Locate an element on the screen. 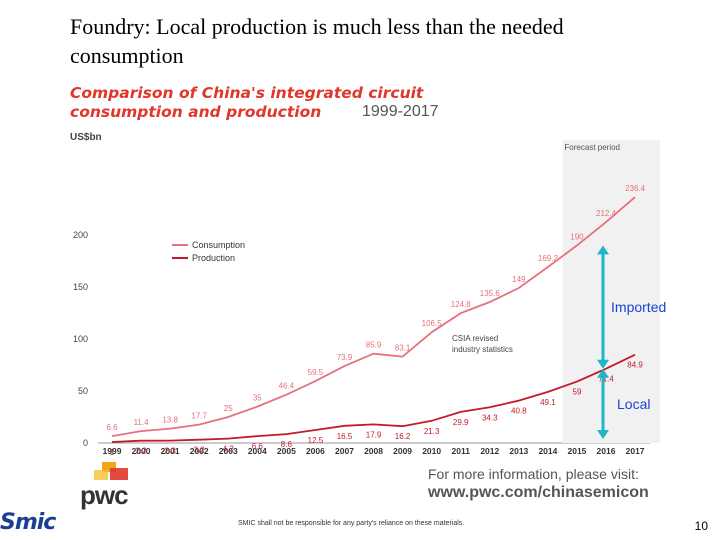  page-number: 10 is located at coordinates (701, 526).